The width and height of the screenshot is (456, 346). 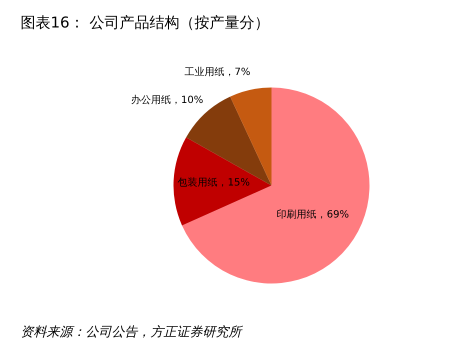 What do you see at coordinates (150, 100) in the screenshot?
I see `slice-label: 办公用纸` at bounding box center [150, 100].